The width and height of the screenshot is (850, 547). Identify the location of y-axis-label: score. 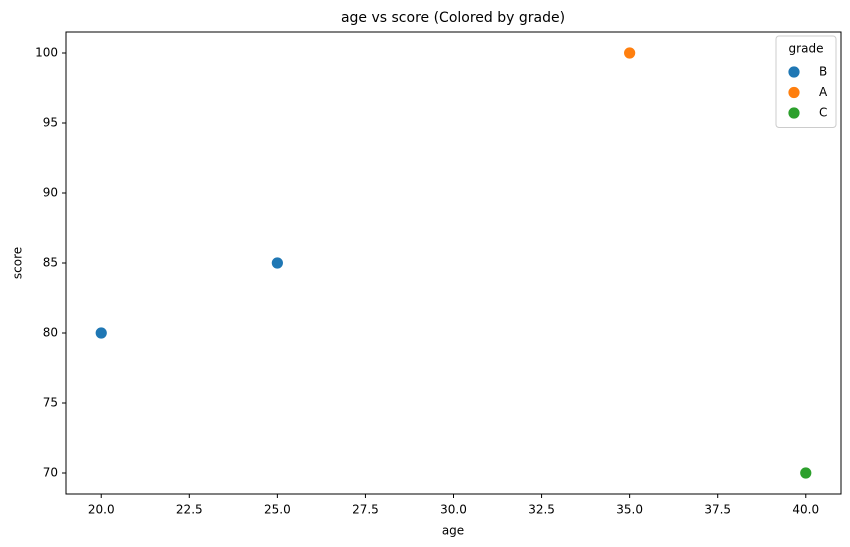
(18, 263).